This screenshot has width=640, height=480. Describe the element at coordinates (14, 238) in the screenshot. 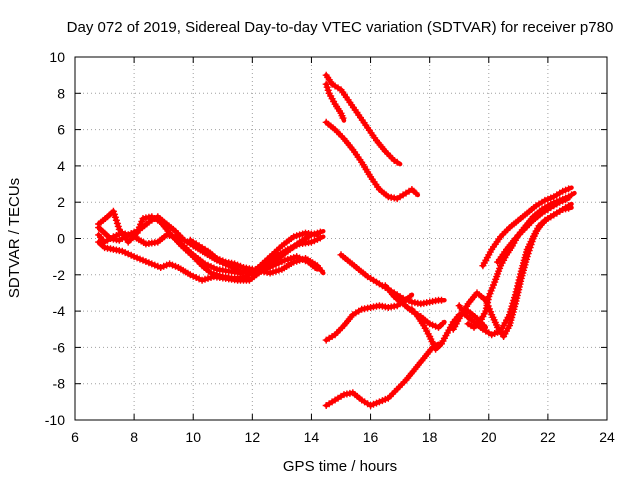

I see `y-axis-label: SDTVAR / TECUs` at that location.